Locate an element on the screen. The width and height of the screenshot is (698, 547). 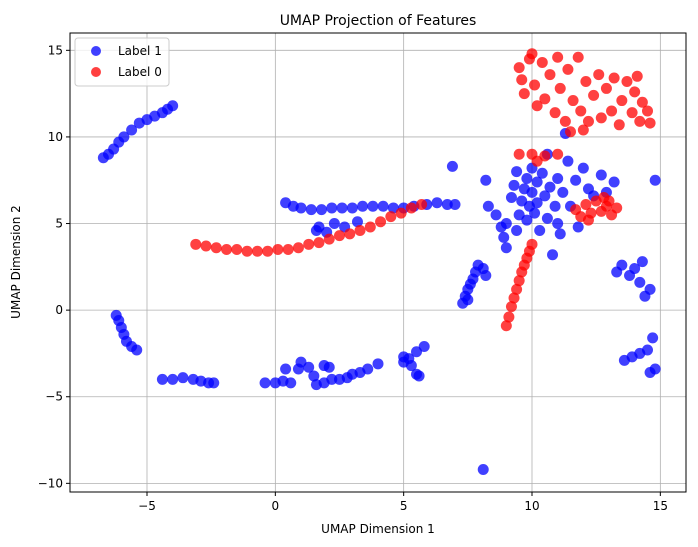
y-tick-label: 5 is located at coordinates (59, 224).